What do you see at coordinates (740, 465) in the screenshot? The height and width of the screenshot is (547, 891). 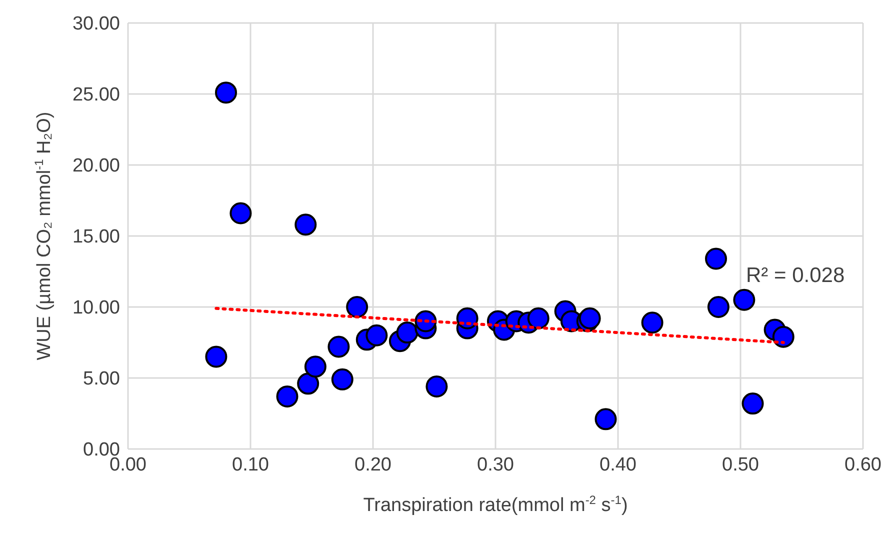 I see `x-tick-label: 0.50` at bounding box center [740, 465].